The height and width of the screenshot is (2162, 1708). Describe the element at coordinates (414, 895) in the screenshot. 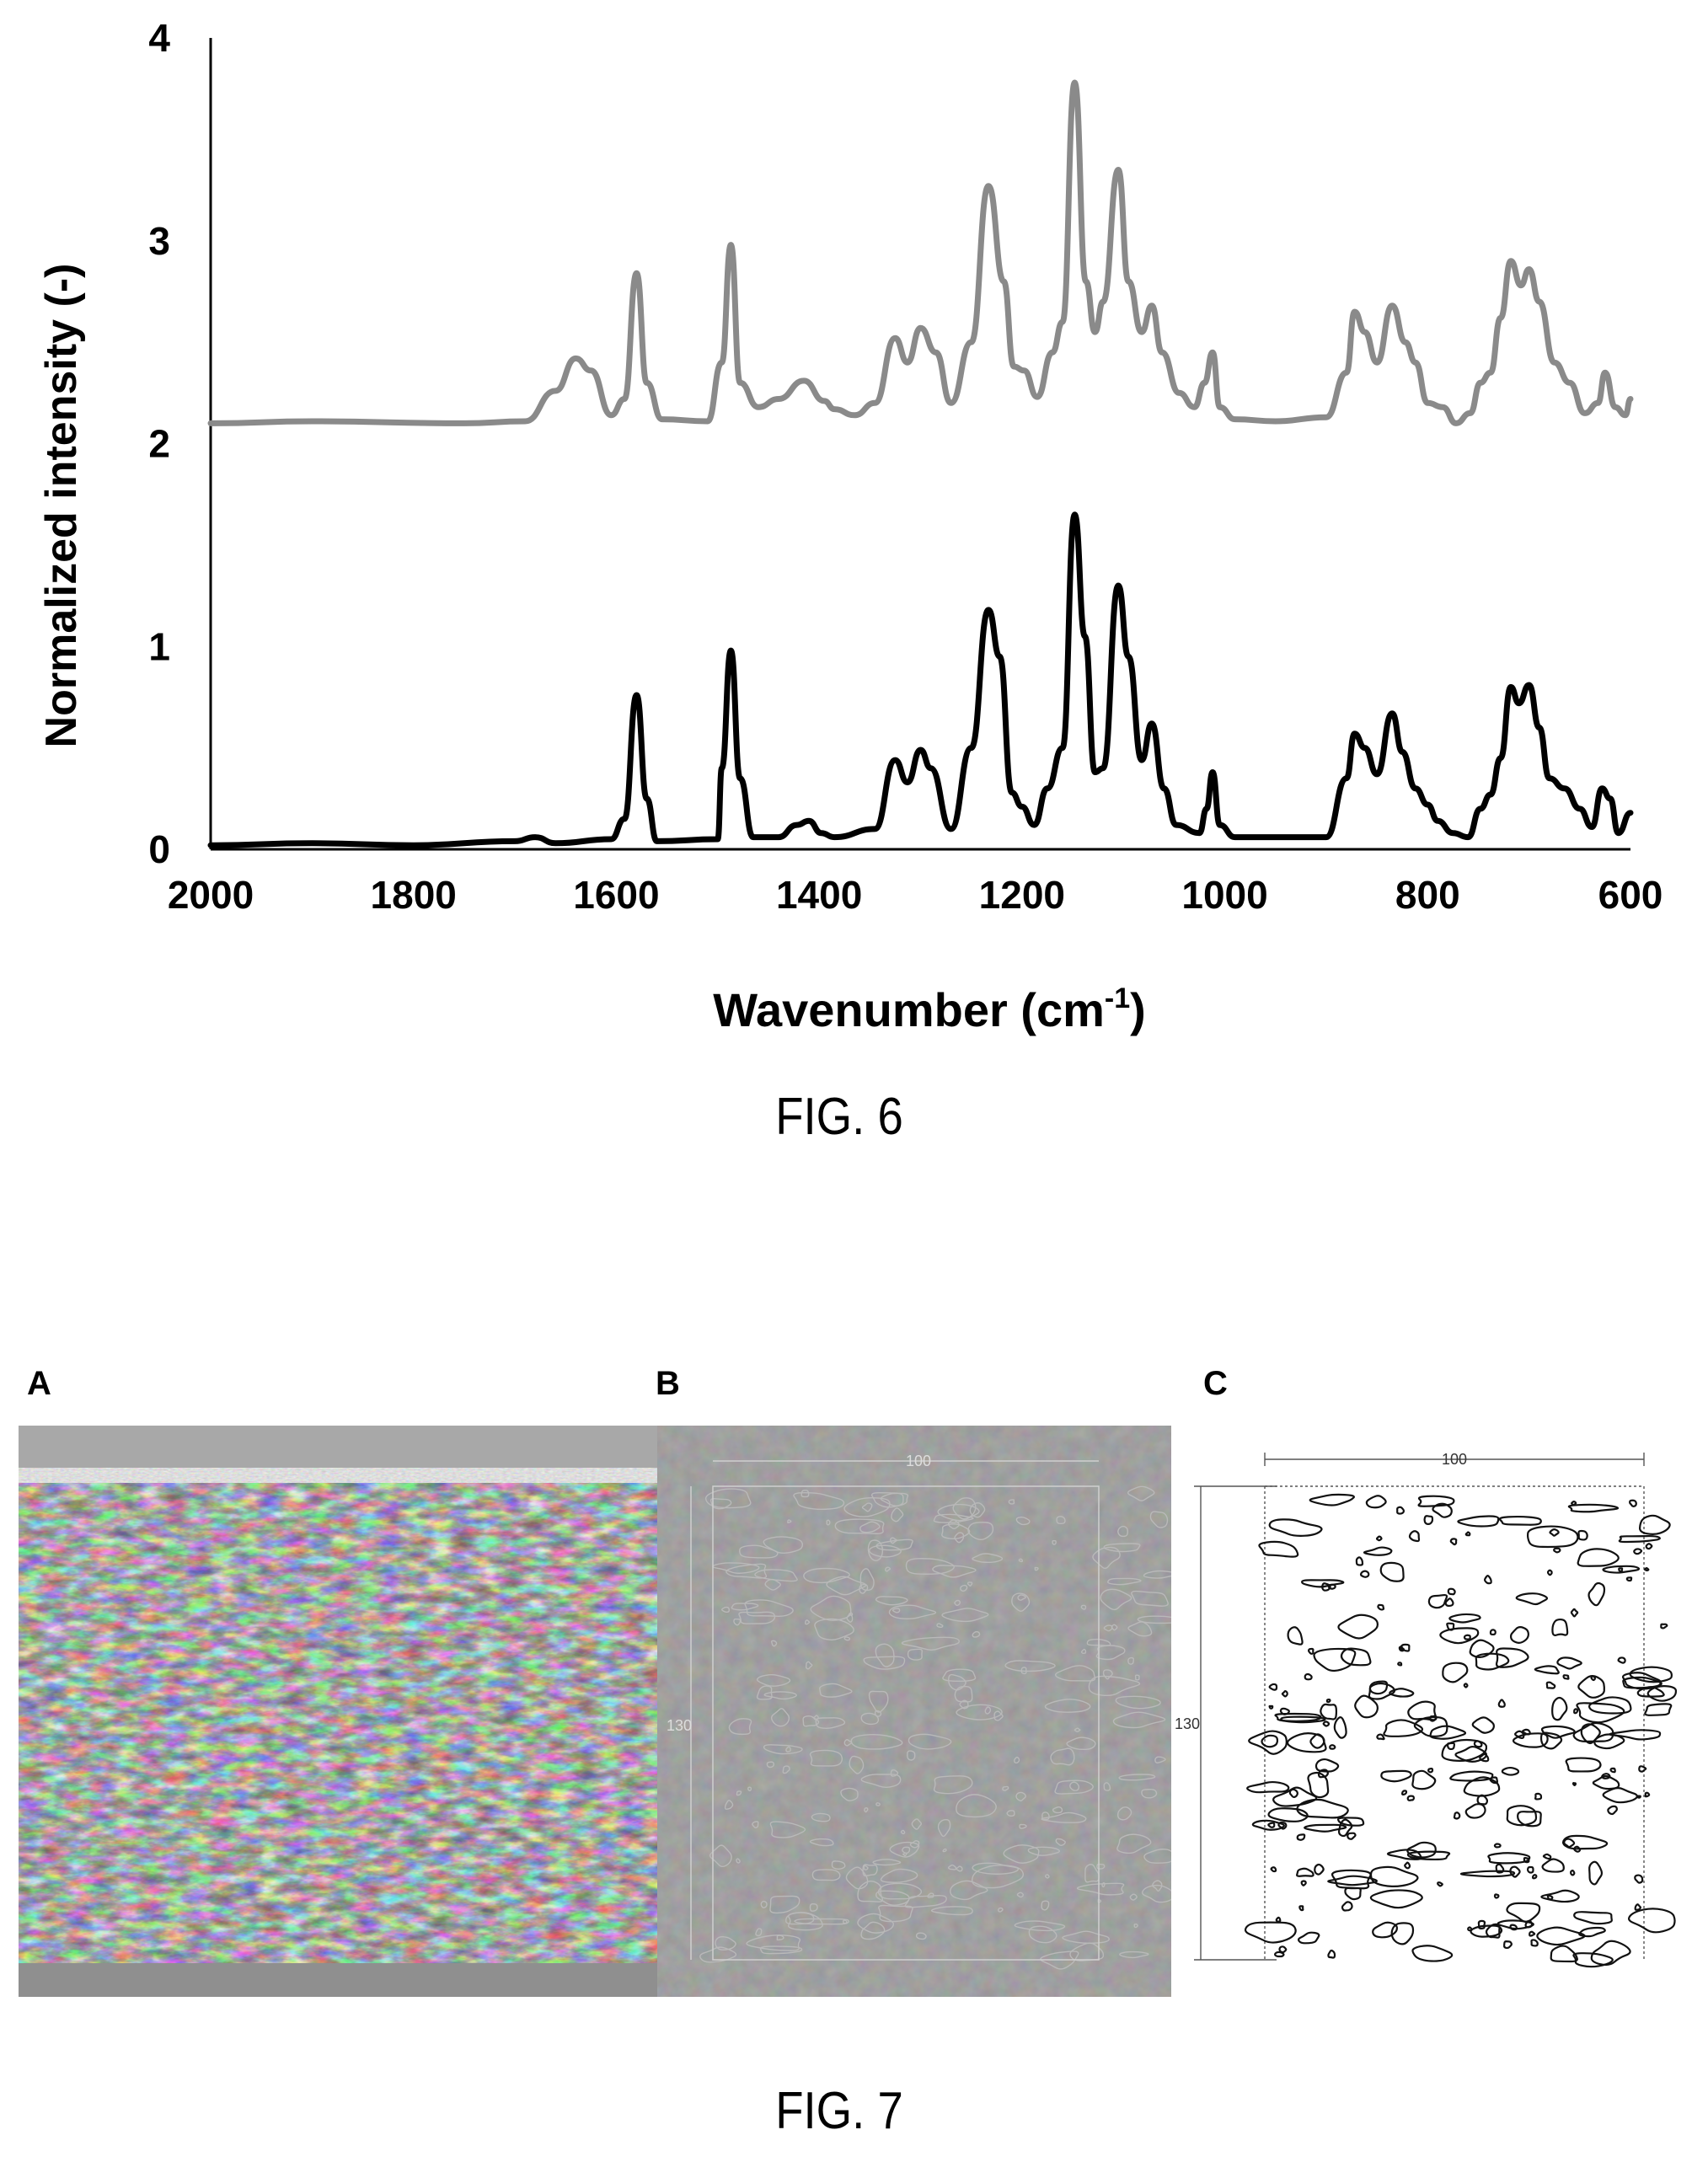

I see `x-tick-label: 1800` at that location.